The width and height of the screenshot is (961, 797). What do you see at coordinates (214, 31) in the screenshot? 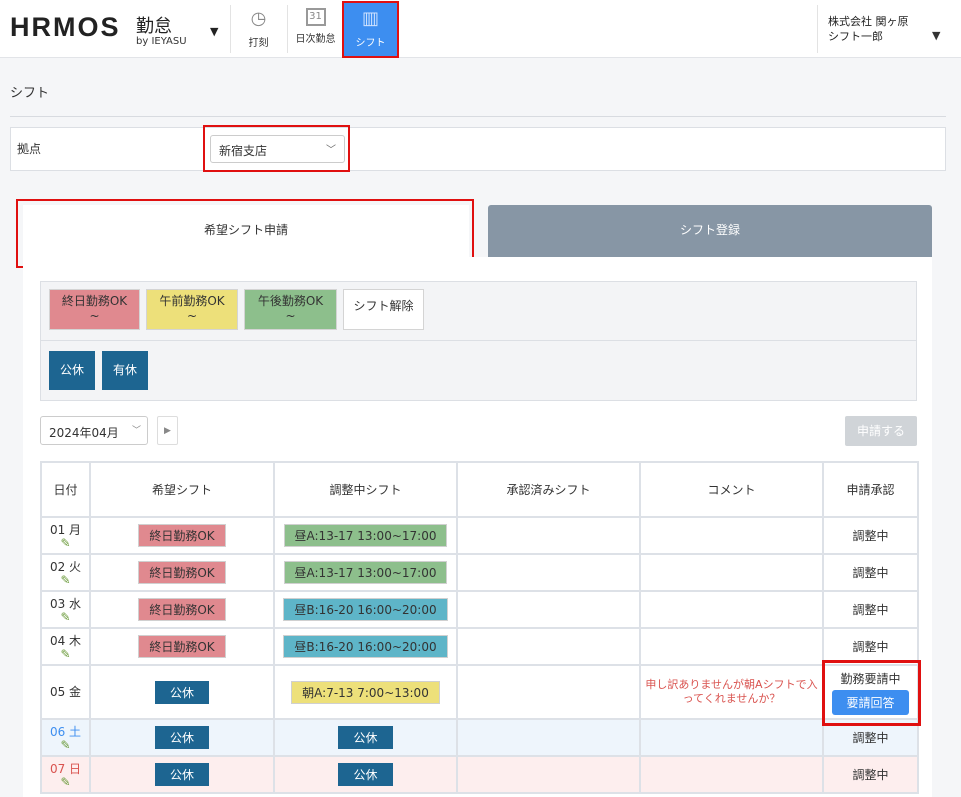
I see `app-menu-caret-icon: ▼` at bounding box center [214, 31].